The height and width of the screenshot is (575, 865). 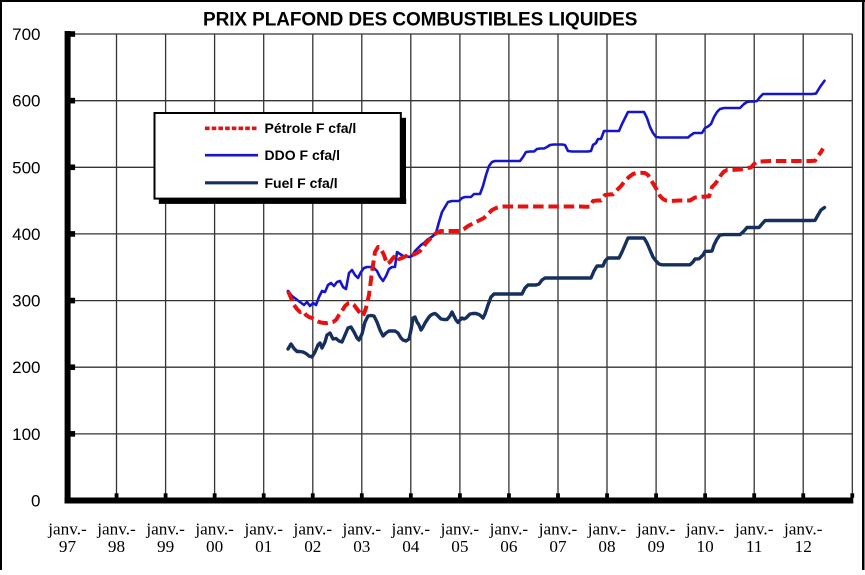 What do you see at coordinates (311, 128) in the screenshot?
I see `svg-text: Pétrole F cfa/l` at bounding box center [311, 128].